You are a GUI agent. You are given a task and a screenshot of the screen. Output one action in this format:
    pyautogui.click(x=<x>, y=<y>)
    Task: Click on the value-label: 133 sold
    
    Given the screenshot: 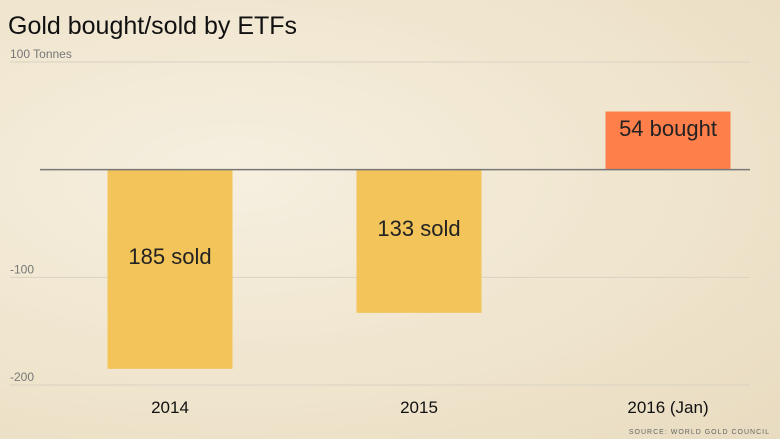 What is the action you would take?
    pyautogui.click(x=419, y=229)
    